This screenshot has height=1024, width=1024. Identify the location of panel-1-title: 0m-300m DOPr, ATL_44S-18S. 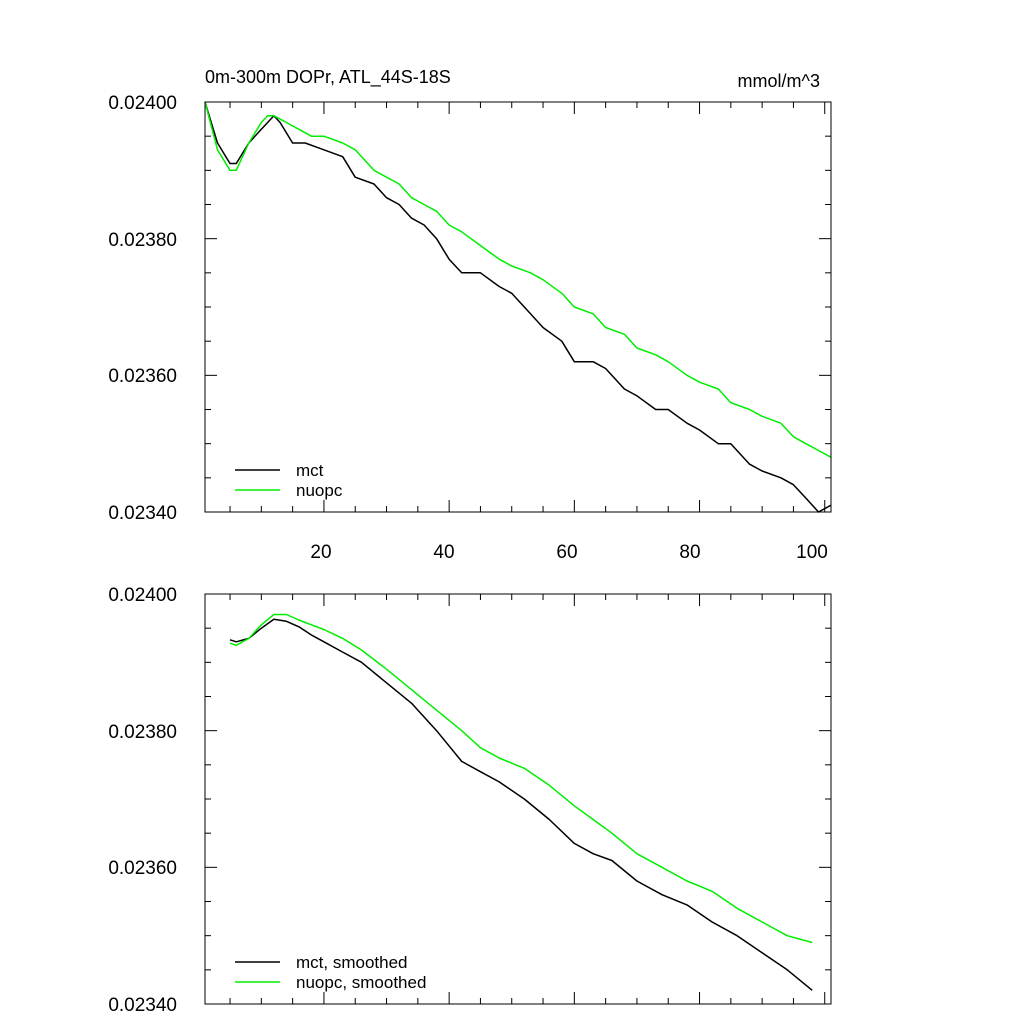
(328, 77).